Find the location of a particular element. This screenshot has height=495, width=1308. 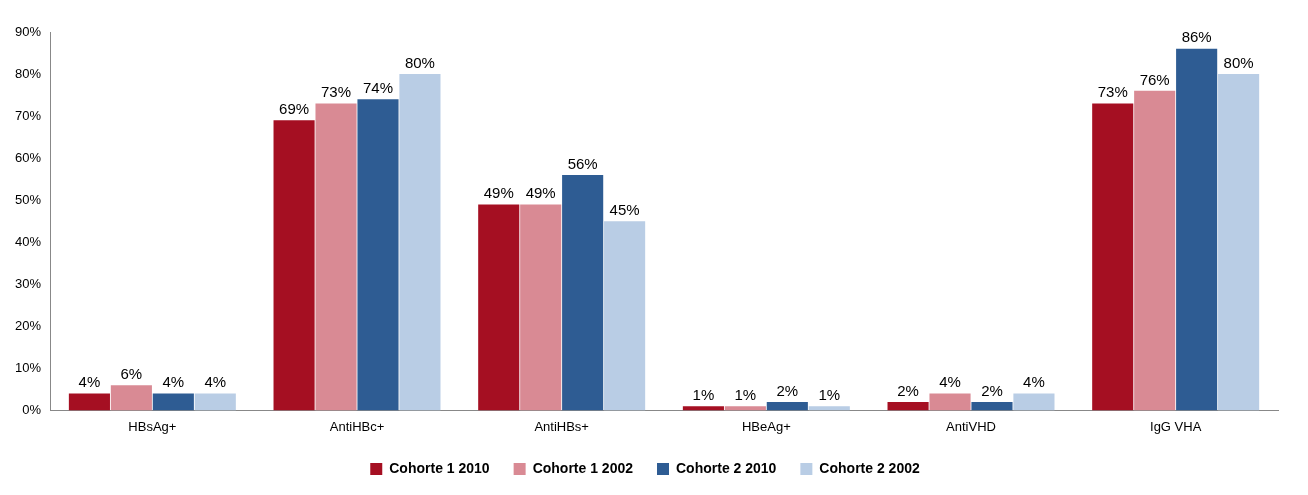

y-tick-label: 10% is located at coordinates (28, 367).